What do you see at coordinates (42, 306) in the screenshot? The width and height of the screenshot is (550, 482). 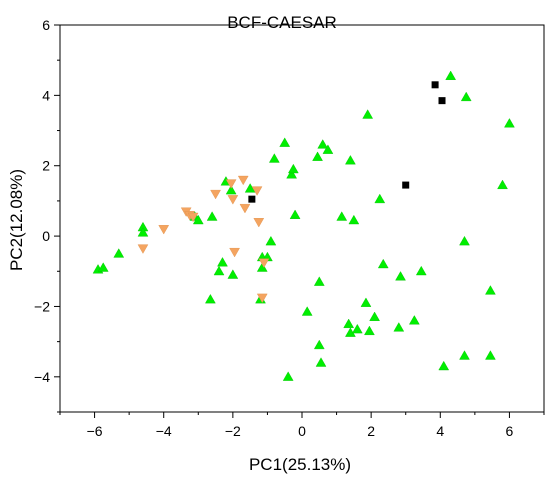 I see `y-tick-label: −2` at bounding box center [42, 306].